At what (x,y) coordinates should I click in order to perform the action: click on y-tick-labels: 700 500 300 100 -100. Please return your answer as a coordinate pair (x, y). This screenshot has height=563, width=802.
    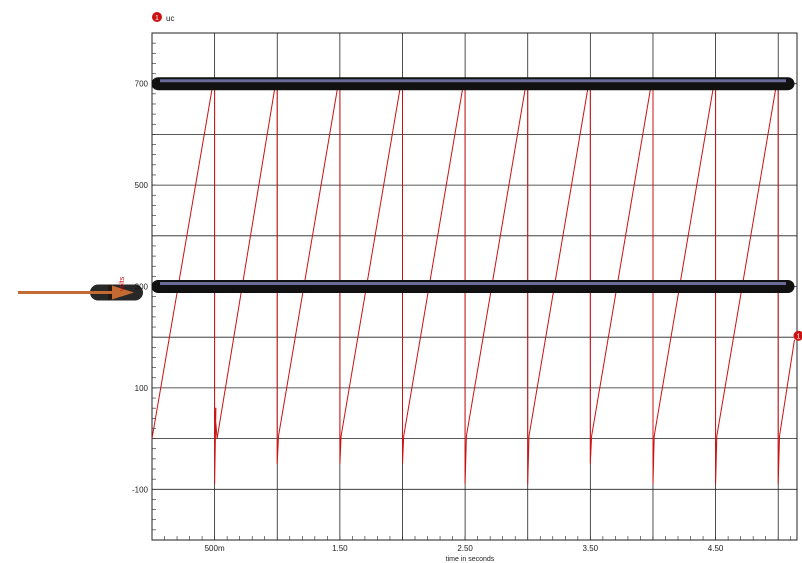
    Looking at the image, I should click on (140, 287).